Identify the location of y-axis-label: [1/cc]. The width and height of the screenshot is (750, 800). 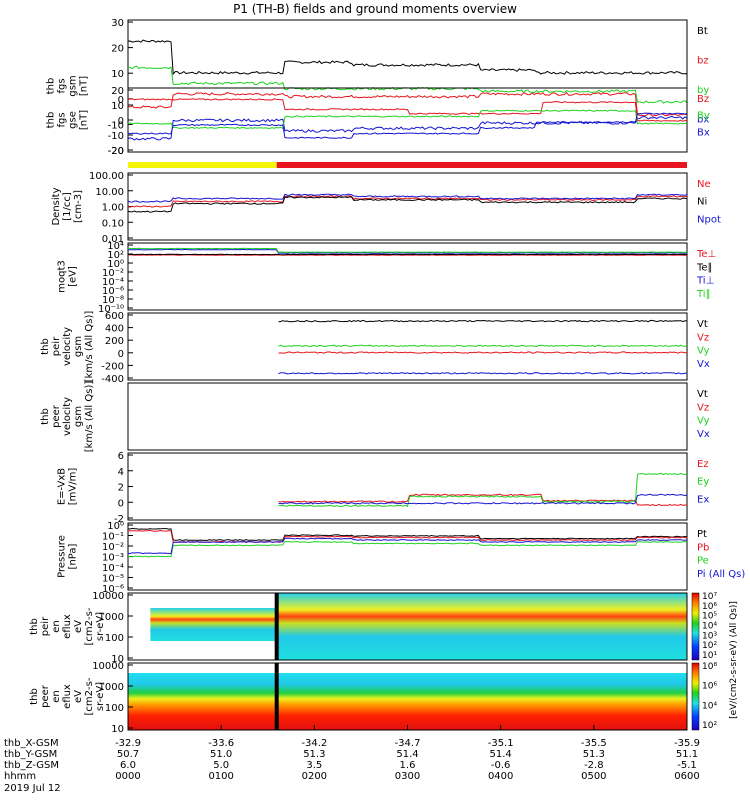
(67, 206).